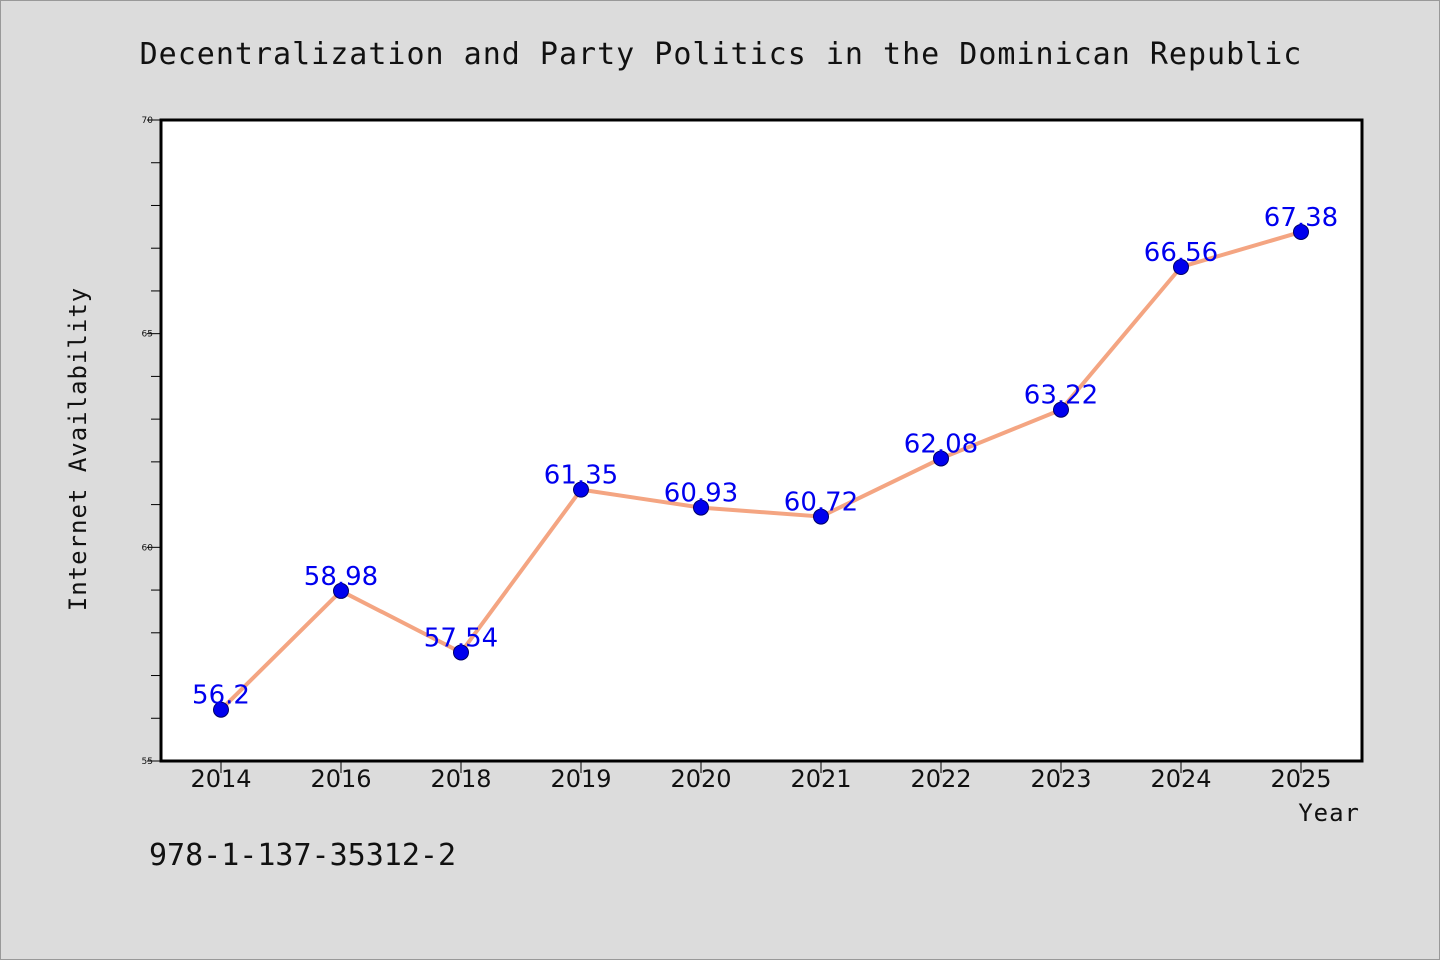 Image resolution: width=1440 pixels, height=960 pixels. I want to click on y-tick-label: 55, so click(147, 762).